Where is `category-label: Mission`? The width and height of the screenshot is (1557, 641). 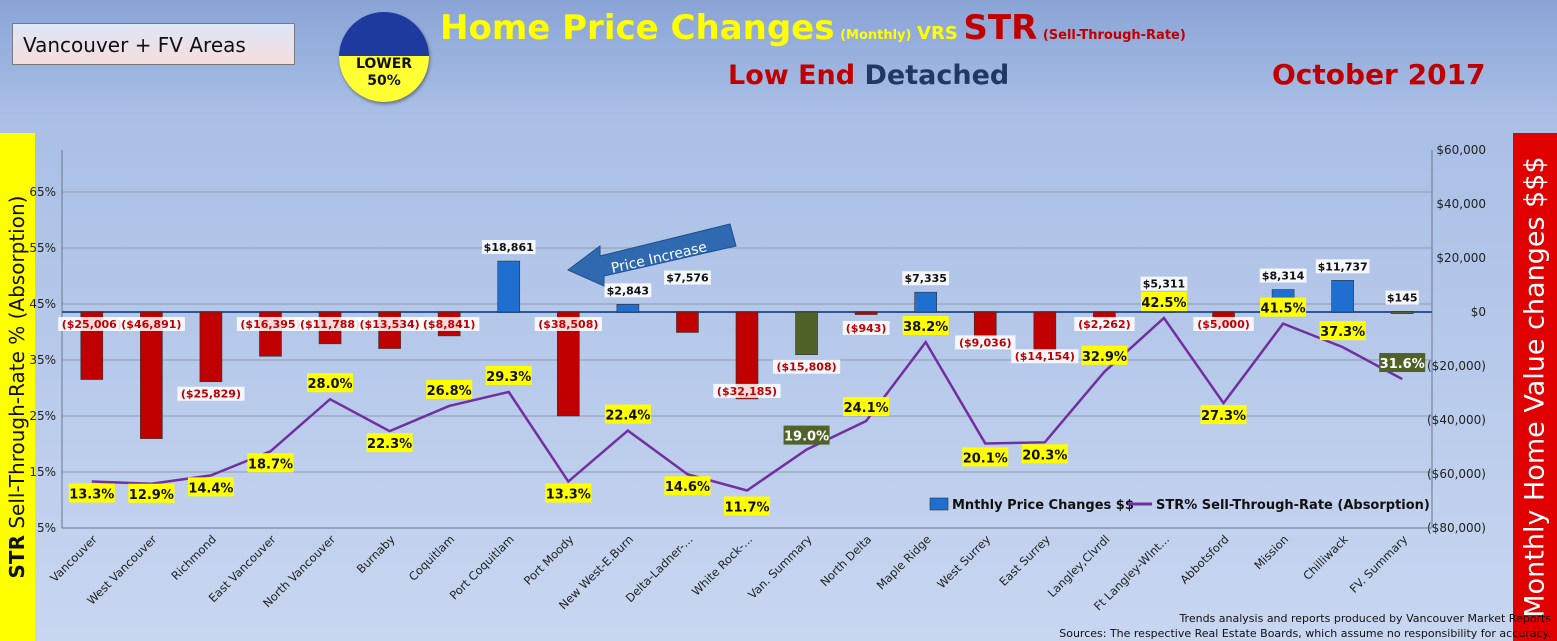 category-label: Mission is located at coordinates (1271, 552).